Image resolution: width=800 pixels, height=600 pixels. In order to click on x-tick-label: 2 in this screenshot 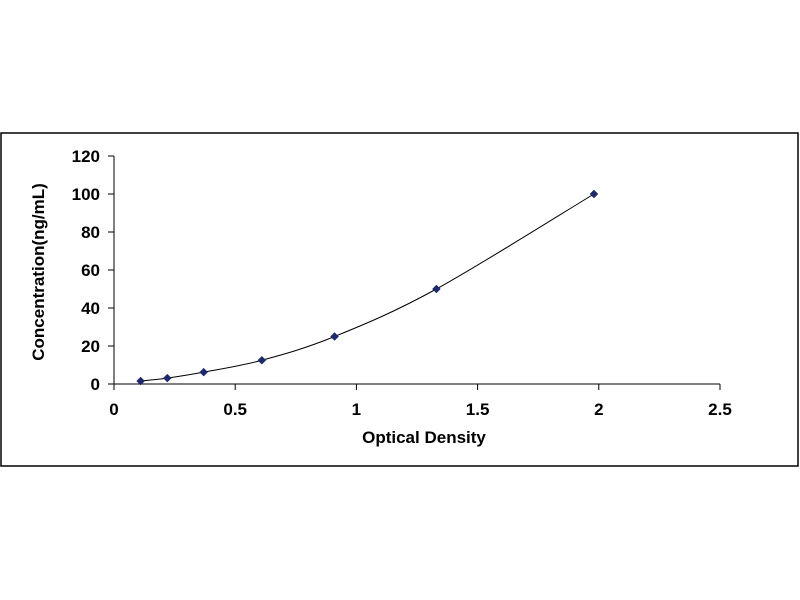, I will do `click(598, 409)`.